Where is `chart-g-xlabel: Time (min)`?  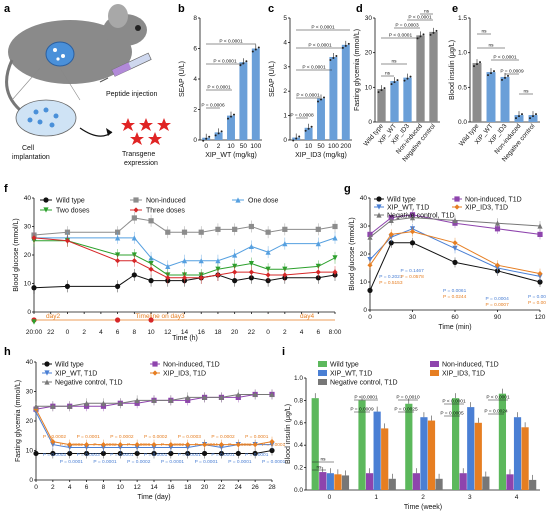
chart-g-xlabel: Time (min) is located at coordinates (454, 327).